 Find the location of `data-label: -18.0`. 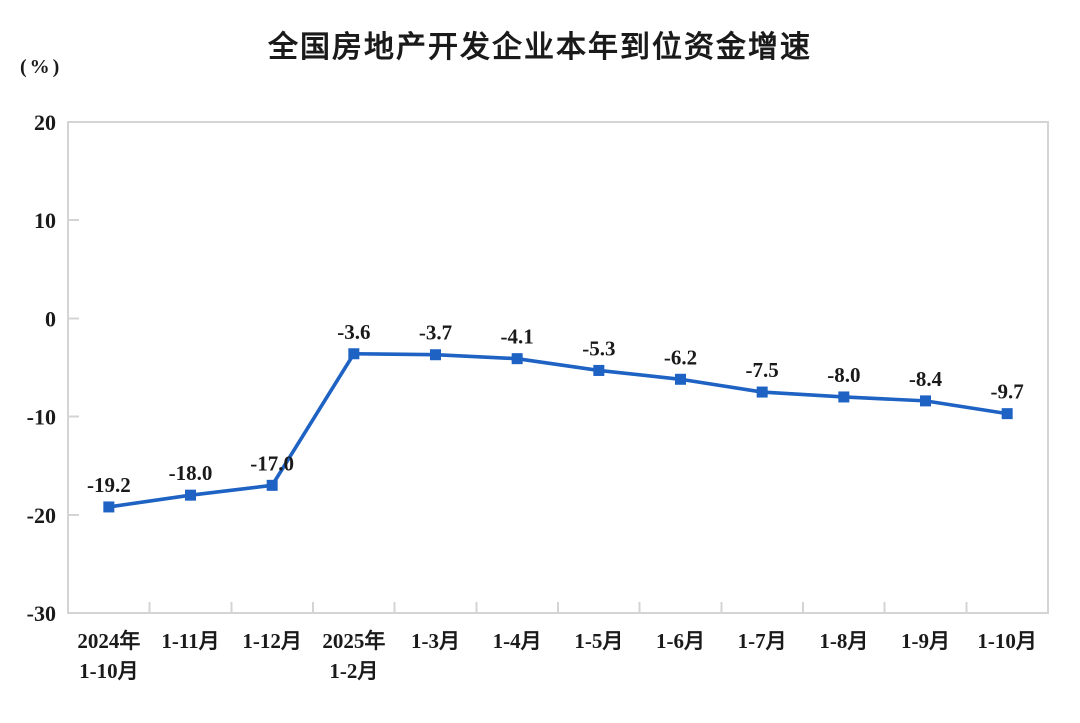

data-label: -18.0 is located at coordinates (191, 473).